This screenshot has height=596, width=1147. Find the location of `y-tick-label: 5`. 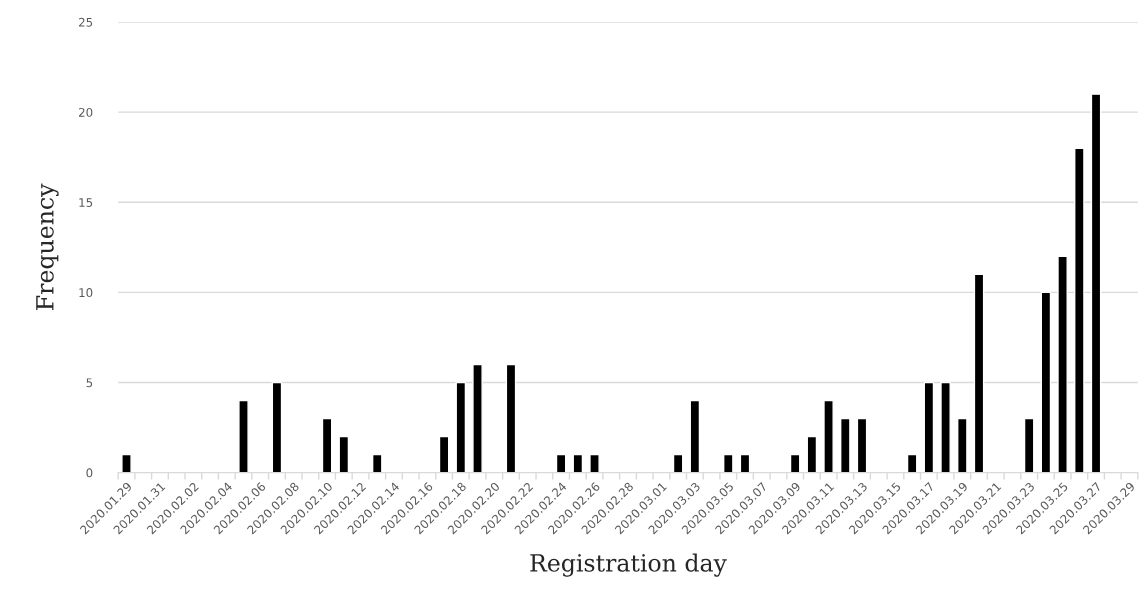

y-tick-label: 5 is located at coordinates (89, 383).